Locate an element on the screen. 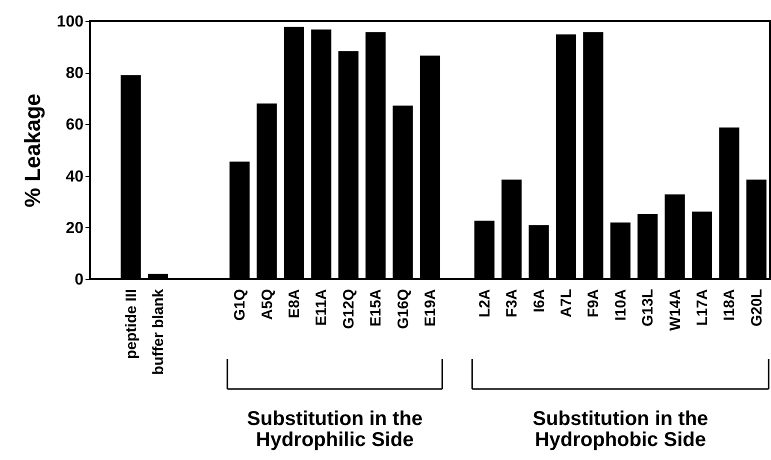  x-tick-label: E19A is located at coordinates (430, 307).